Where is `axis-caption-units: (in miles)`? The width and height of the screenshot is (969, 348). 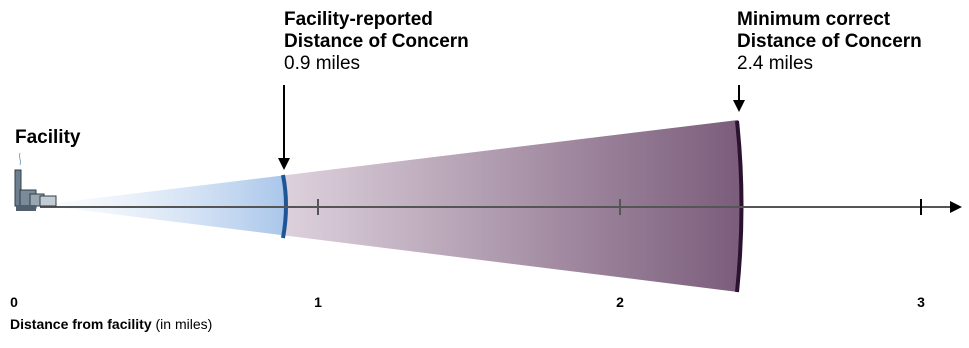
axis-caption-units: (in miles) is located at coordinates (182, 324).